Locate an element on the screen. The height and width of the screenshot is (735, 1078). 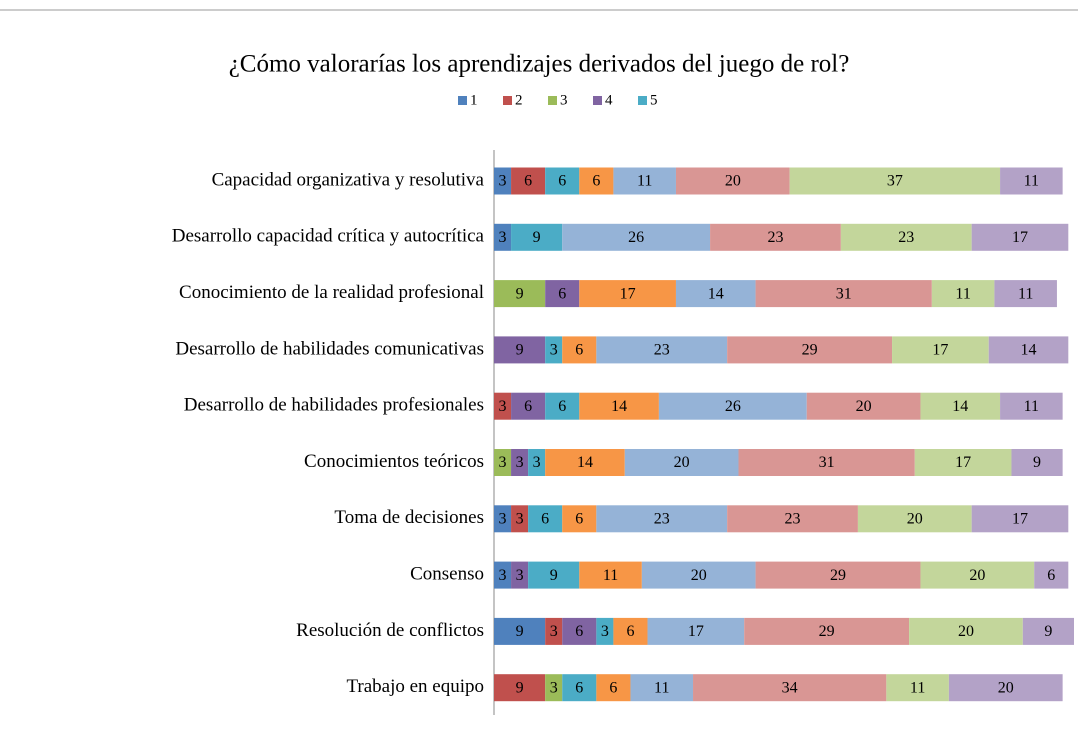
y-tick-label: Desarrollo de habilidades profesionales is located at coordinates (334, 405).